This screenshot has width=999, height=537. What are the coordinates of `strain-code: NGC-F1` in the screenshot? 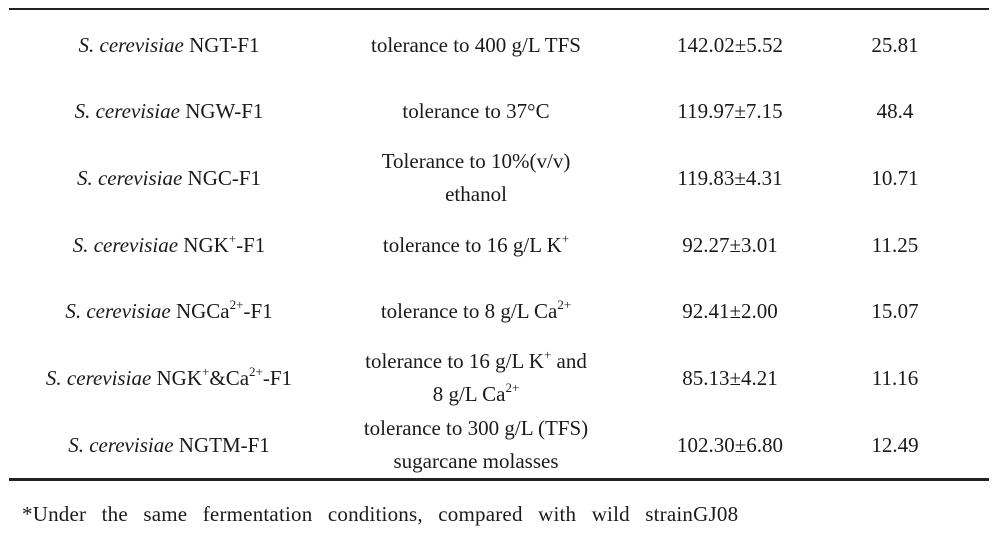 It's located at (224, 177).